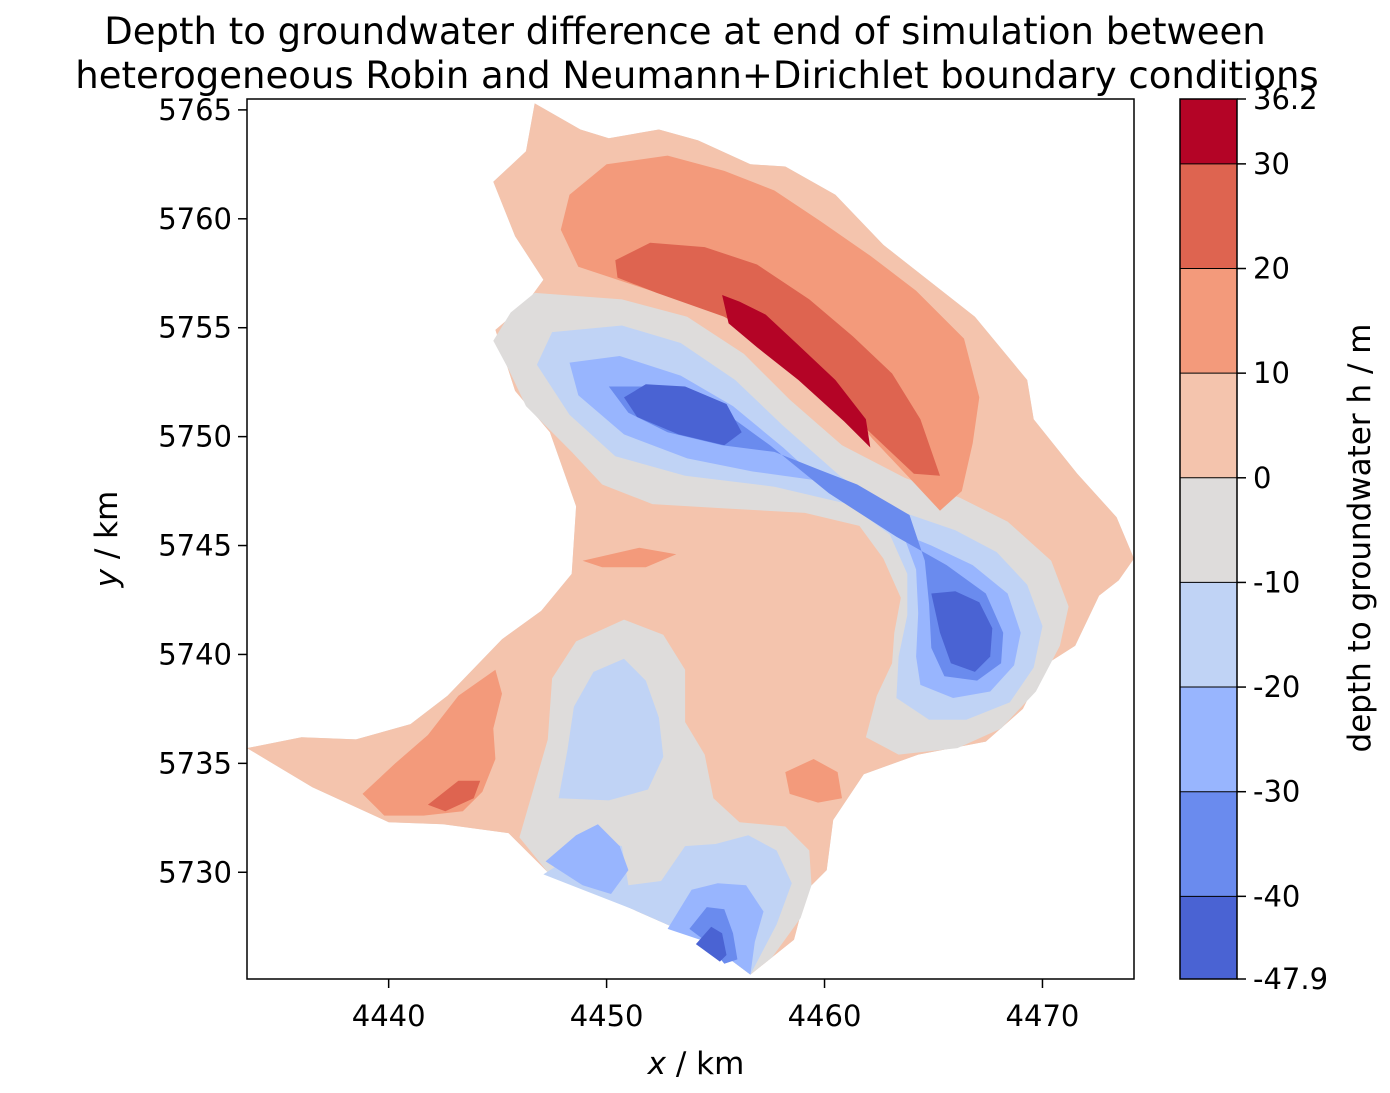  Describe the element at coordinates (1276, 792) in the screenshot. I see `colorbar-tick-label-2: -30` at that location.